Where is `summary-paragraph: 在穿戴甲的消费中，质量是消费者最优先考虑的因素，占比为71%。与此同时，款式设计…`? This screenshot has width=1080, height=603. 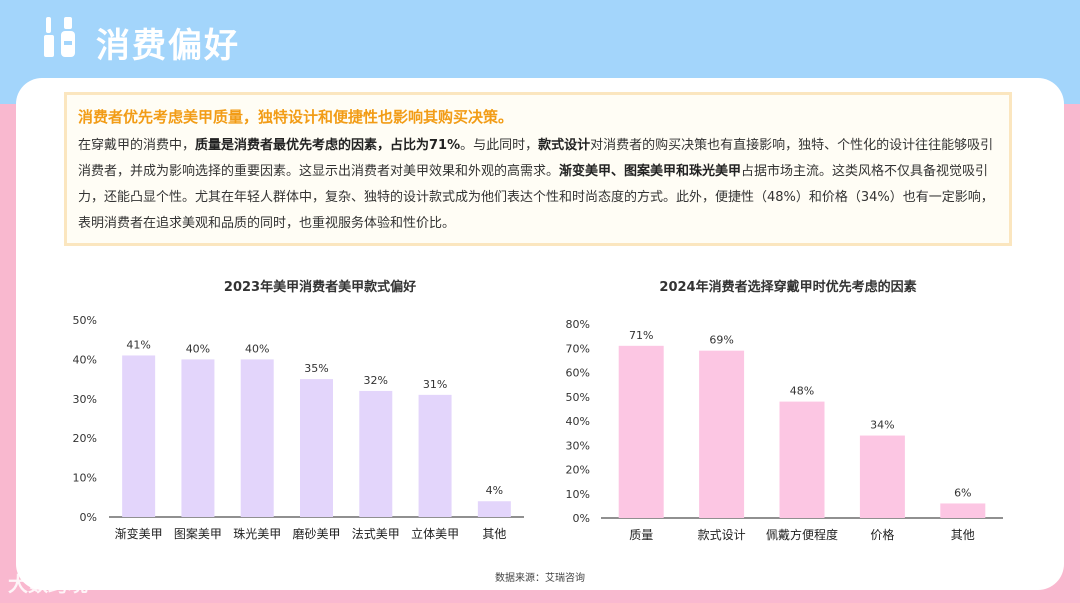 summary-paragraph: 在穿戴甲的消费中，质量是消费者最优先考虑的因素，占比为71%。与此同时，款式设计… is located at coordinates (538, 185).